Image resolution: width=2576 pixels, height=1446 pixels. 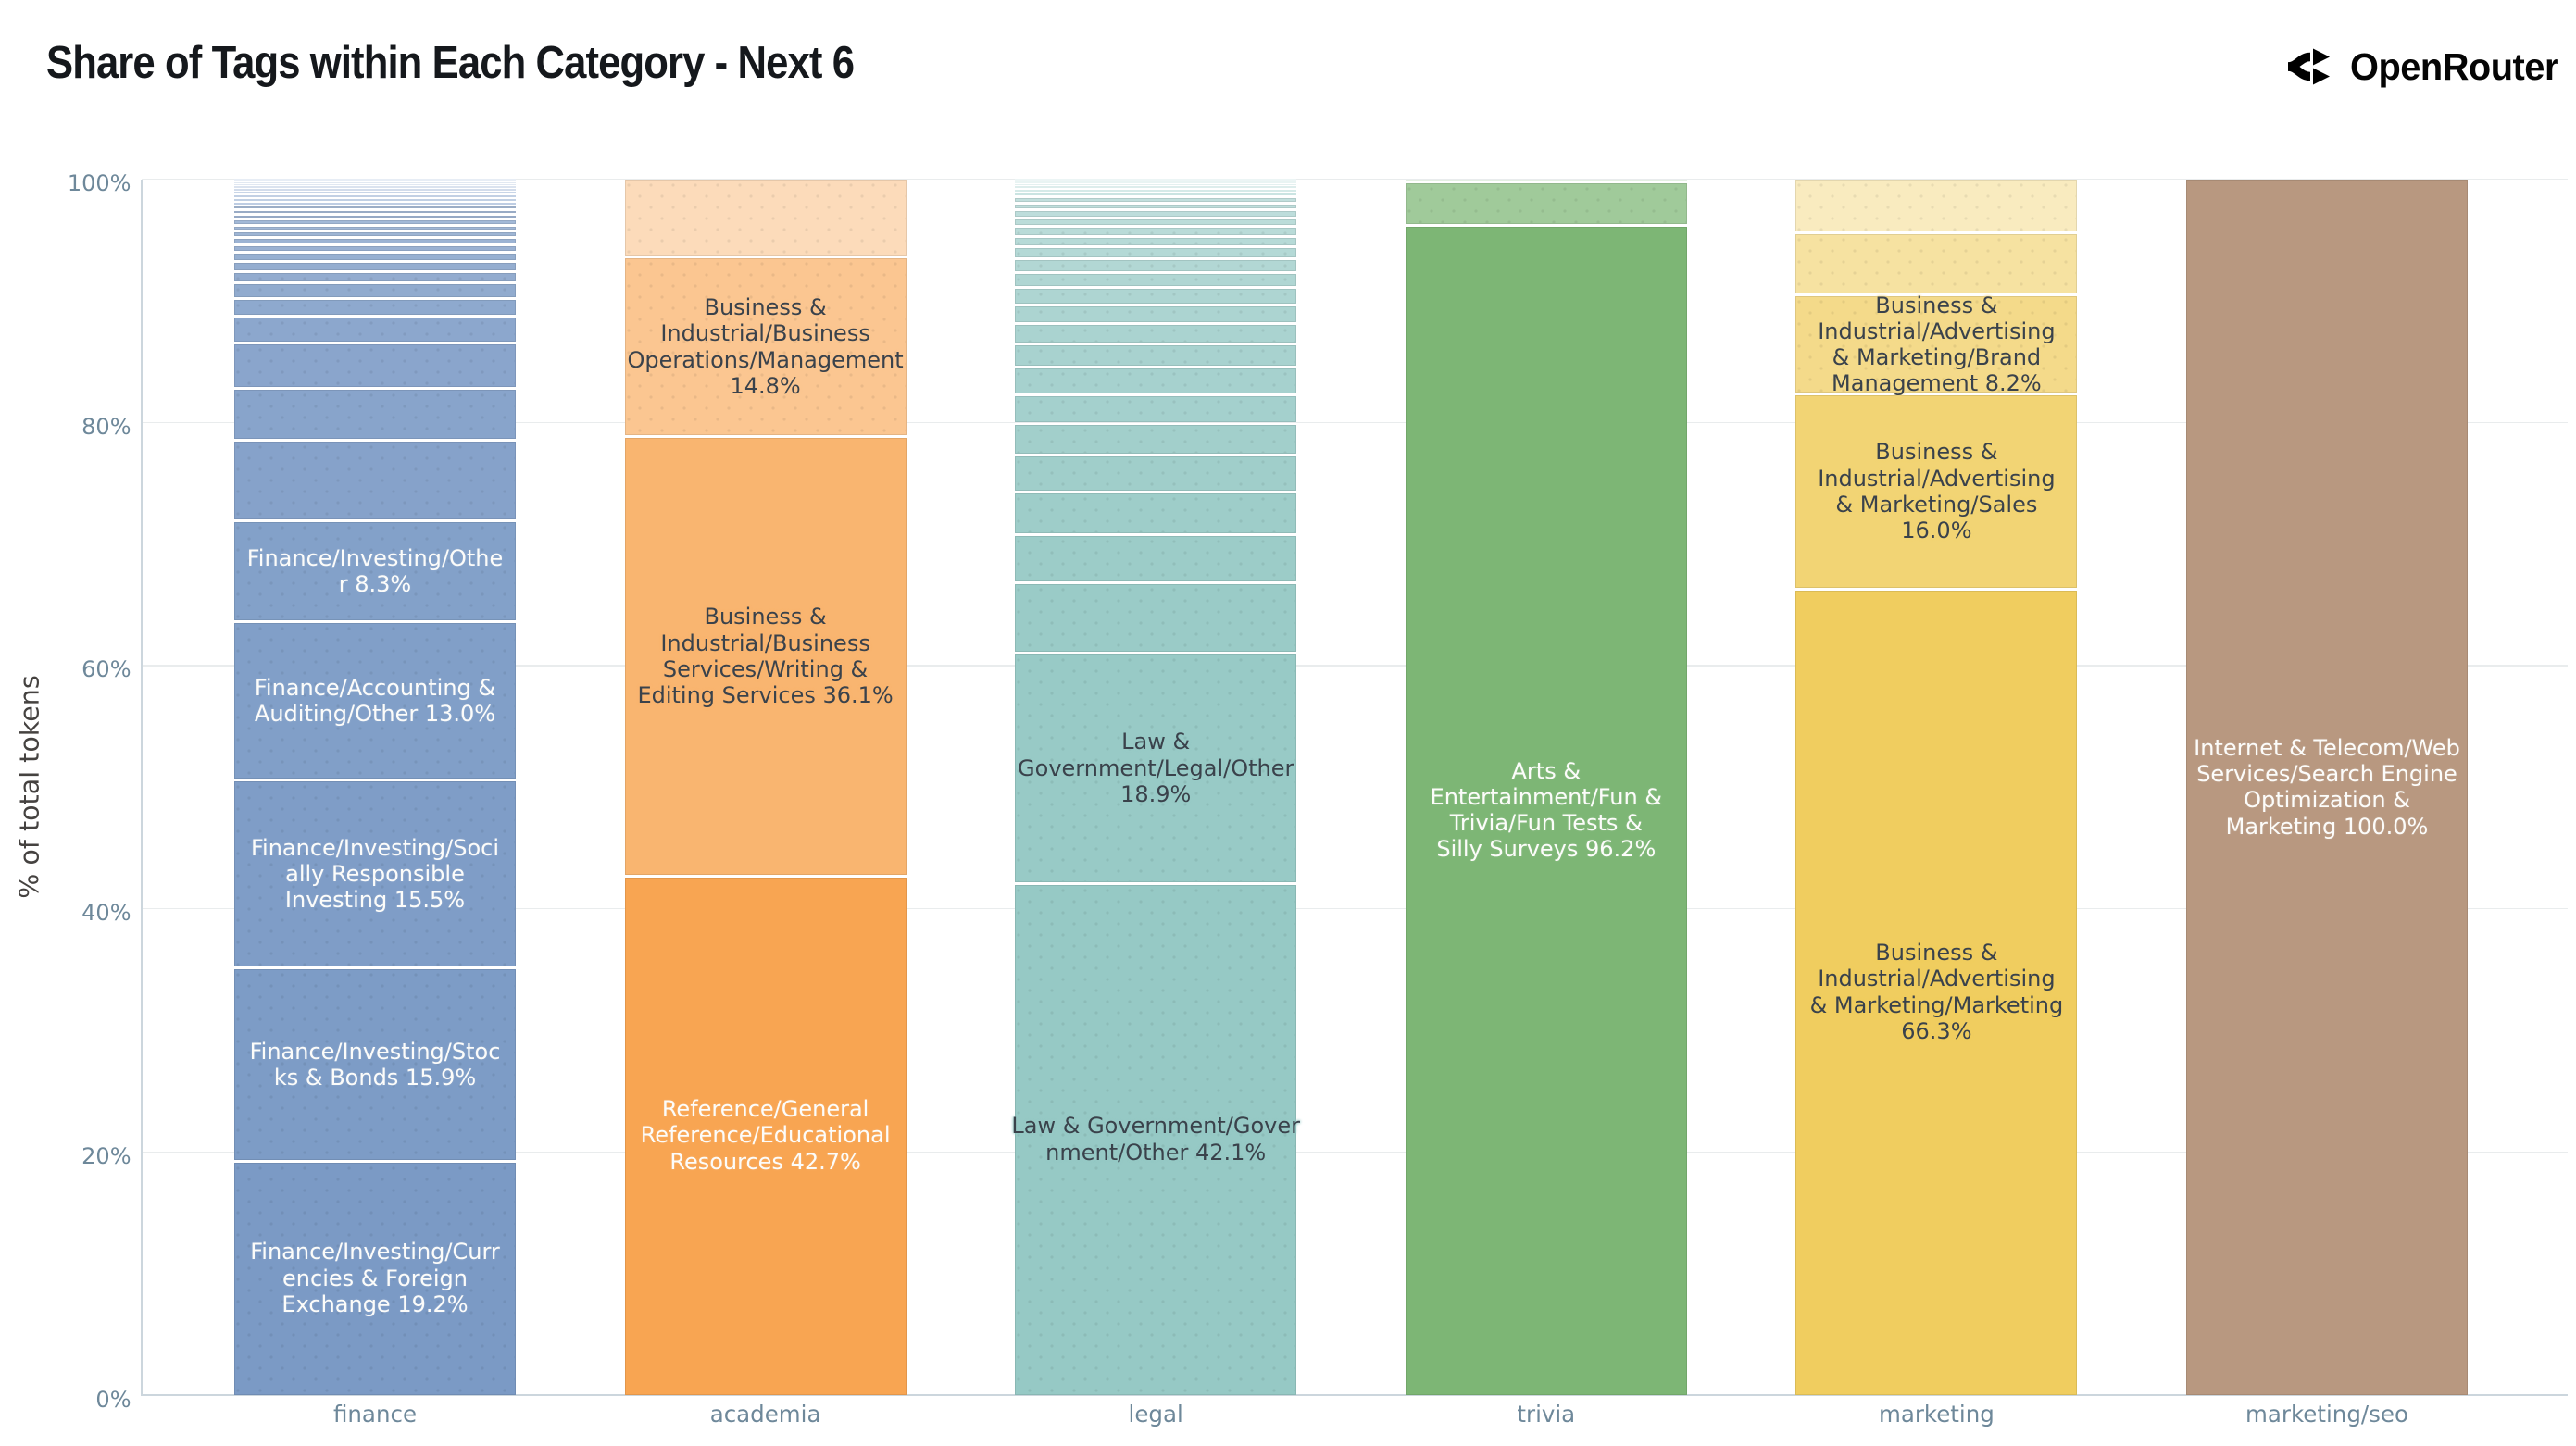 What do you see at coordinates (1546, 1414) in the screenshot?
I see `x-tick-label-trivia: trivia` at bounding box center [1546, 1414].